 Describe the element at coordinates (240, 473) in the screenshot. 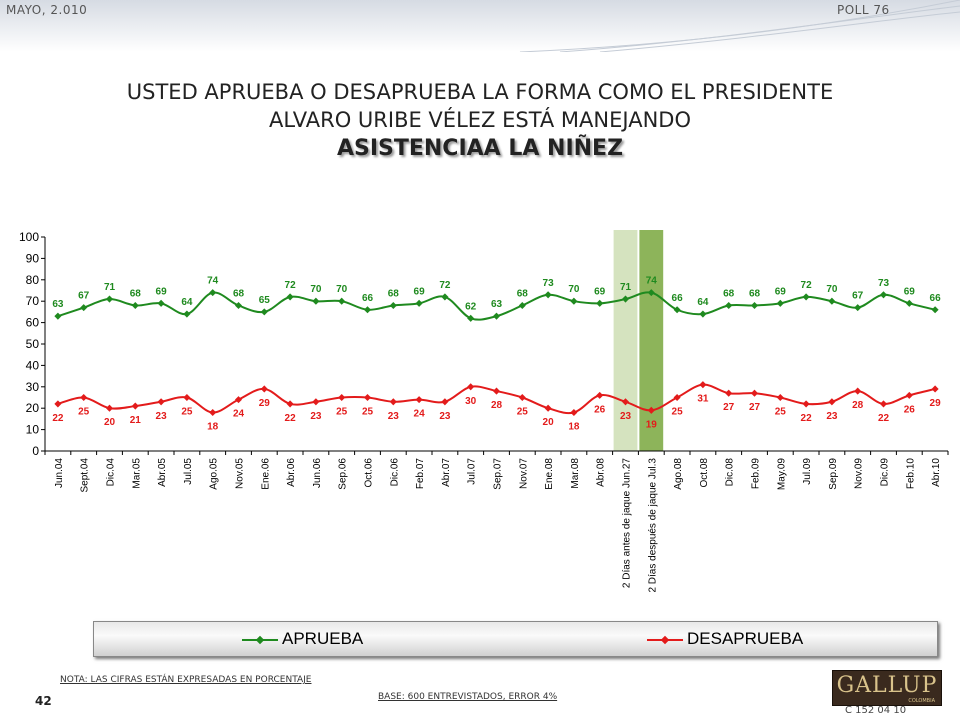

I see `x-tick-label: Nov.05` at that location.